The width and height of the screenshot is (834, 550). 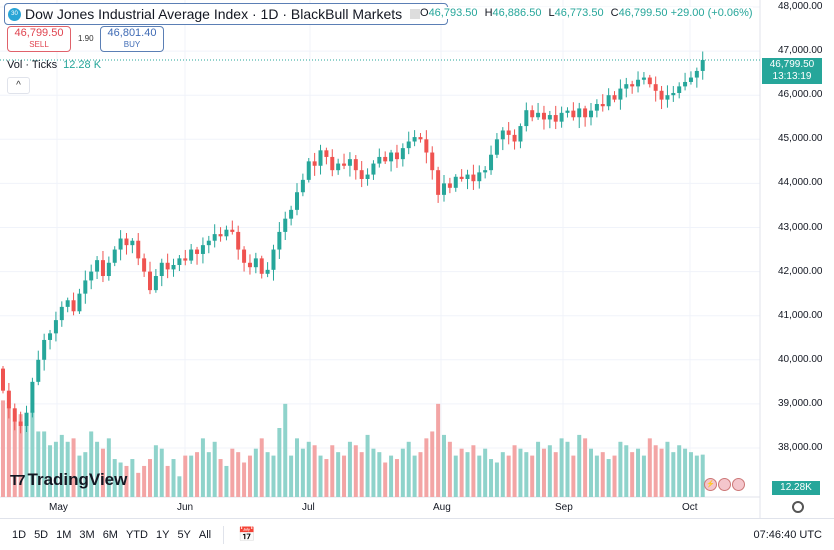 I want to click on high-label: H, so click(x=488, y=13).